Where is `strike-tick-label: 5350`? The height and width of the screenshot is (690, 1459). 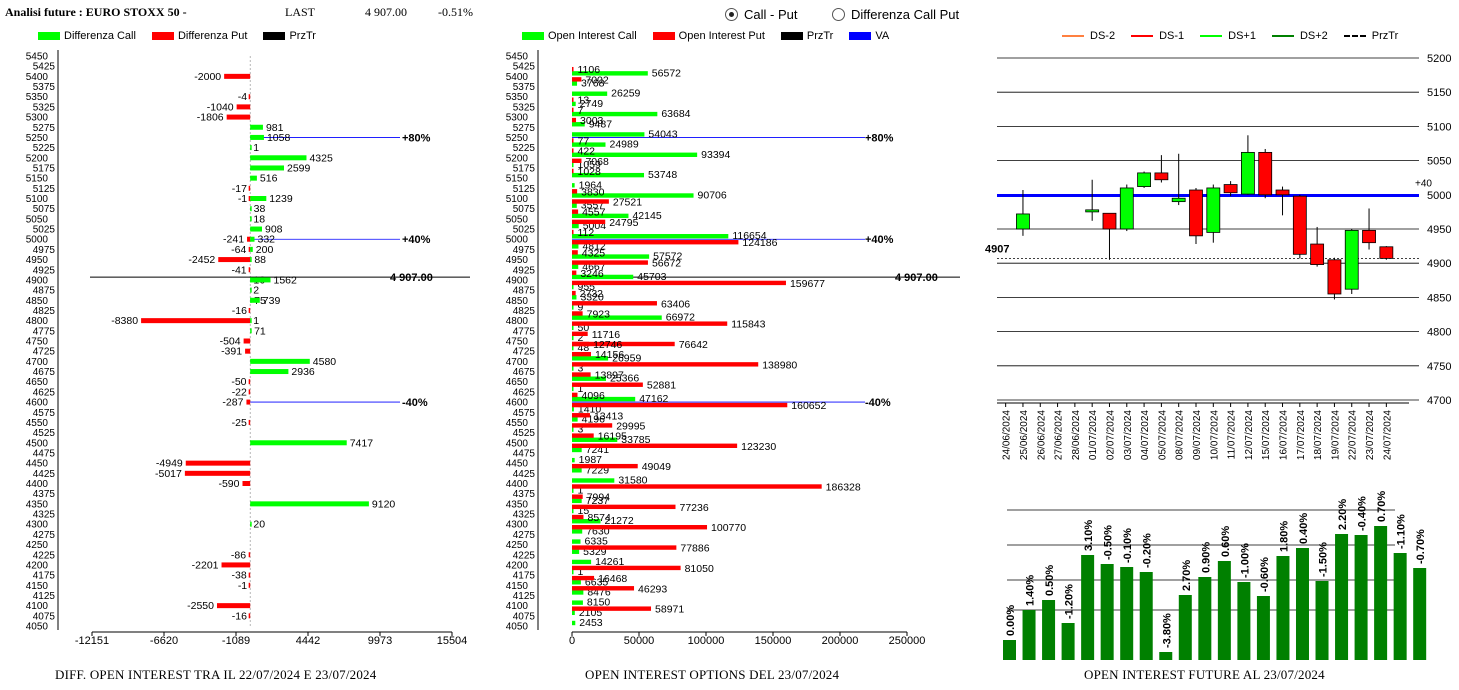 strike-tick-label: 5350 is located at coordinates (517, 97).